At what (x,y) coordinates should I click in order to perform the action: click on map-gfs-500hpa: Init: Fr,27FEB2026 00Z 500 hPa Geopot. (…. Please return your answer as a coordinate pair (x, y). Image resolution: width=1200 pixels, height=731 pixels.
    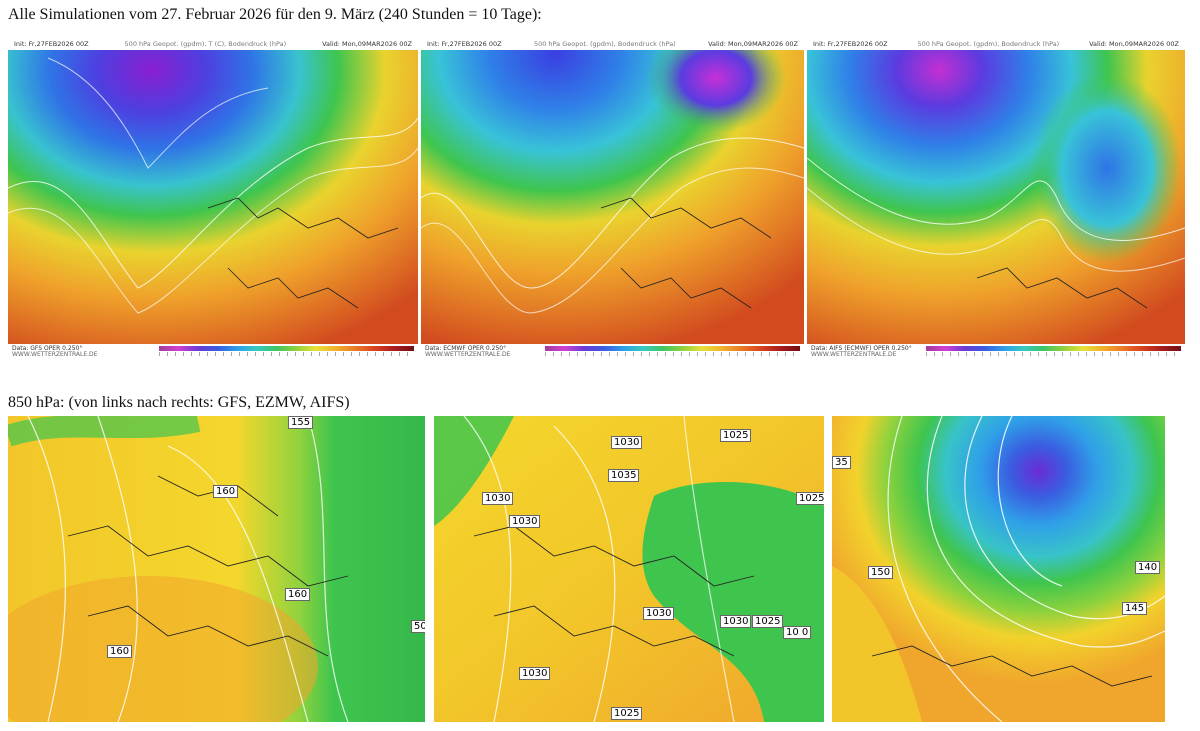
    Looking at the image, I should click on (213, 198).